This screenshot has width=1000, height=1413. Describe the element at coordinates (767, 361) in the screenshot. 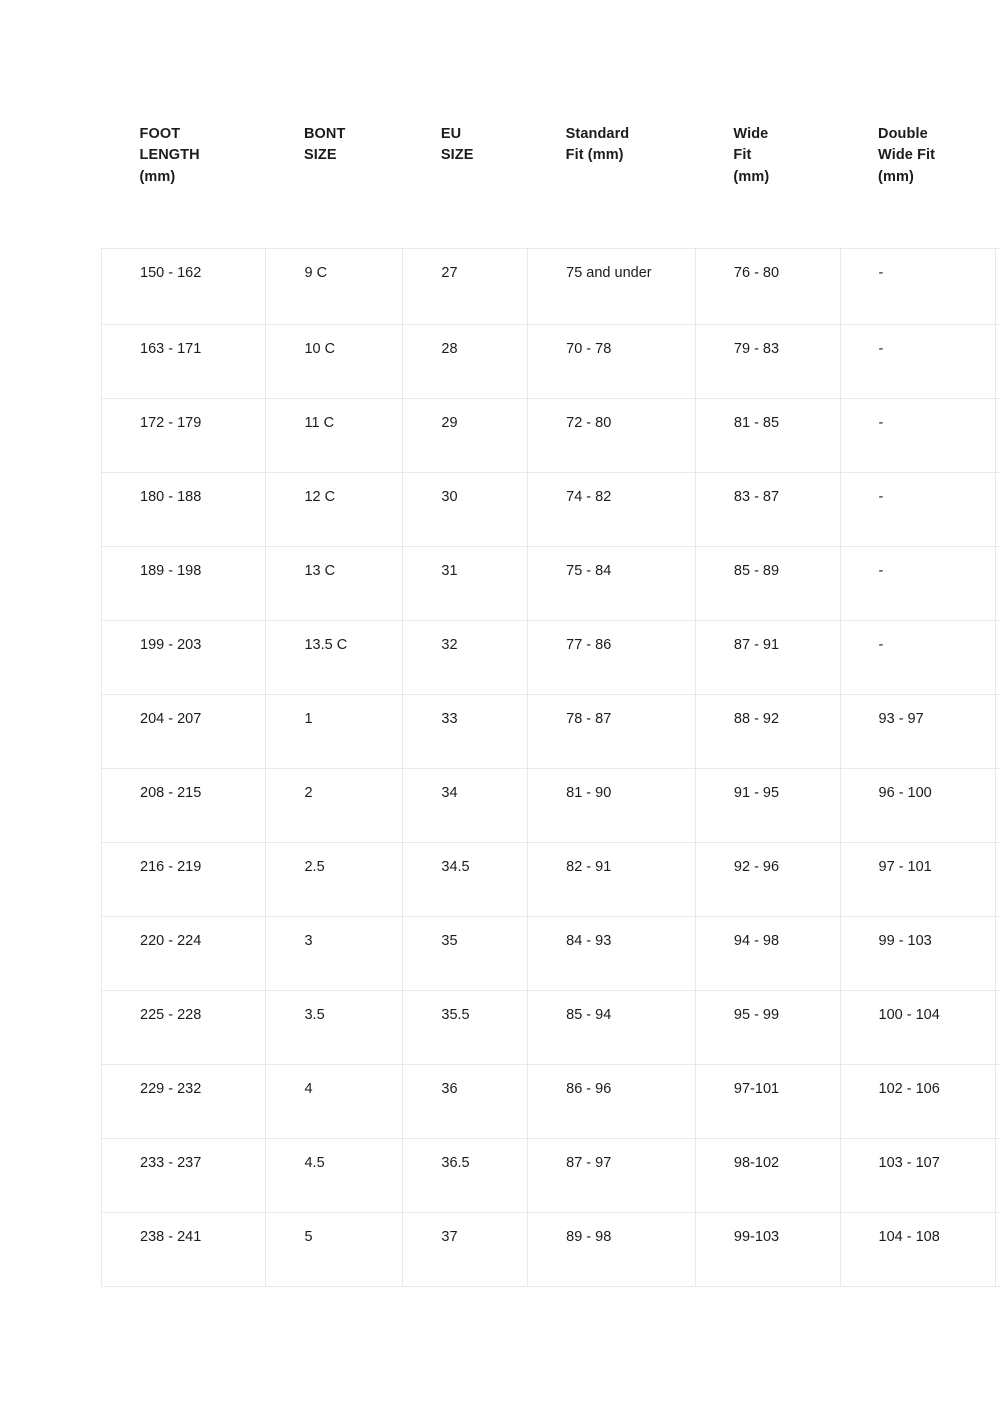

I see `cell-wide_fit: 79 - 83` at that location.